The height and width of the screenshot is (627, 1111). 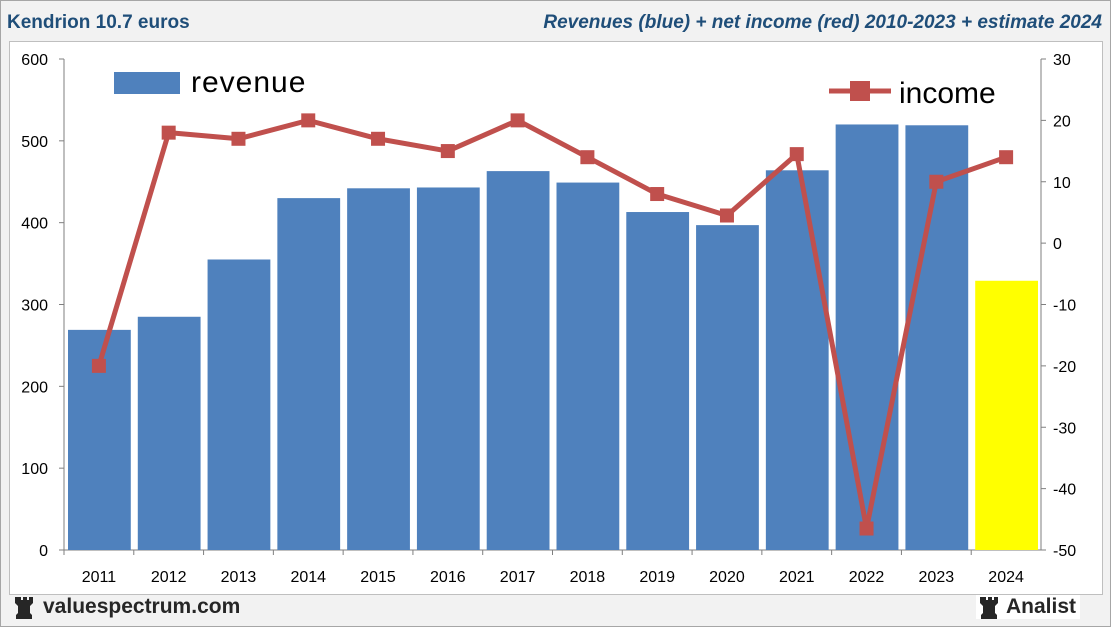 What do you see at coordinates (308, 577) in the screenshot?
I see `x-tick-label: 2014` at bounding box center [308, 577].